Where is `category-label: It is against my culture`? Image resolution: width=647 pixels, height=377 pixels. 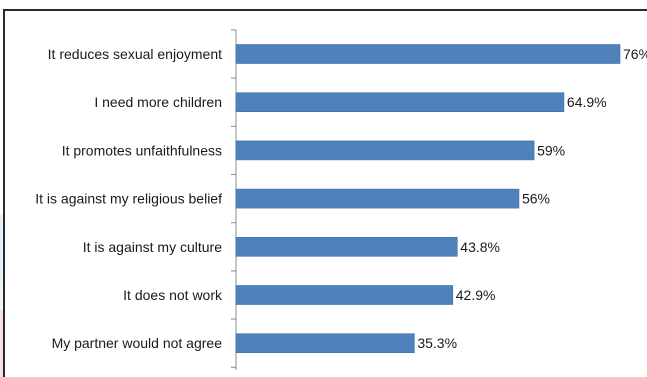 category-label: It is against my culture is located at coordinates (152, 247).